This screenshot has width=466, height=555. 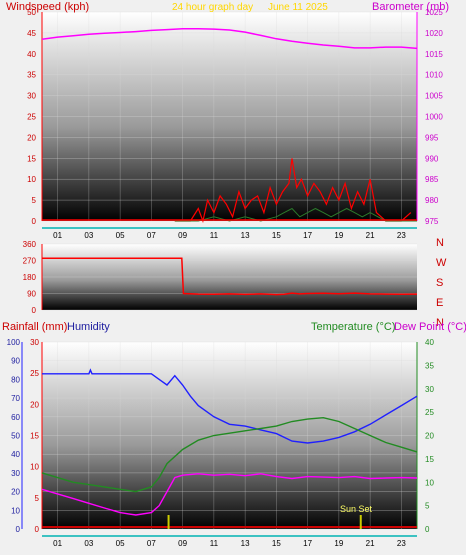 I want to click on barometer-tick: 1000, so click(x=434, y=117).